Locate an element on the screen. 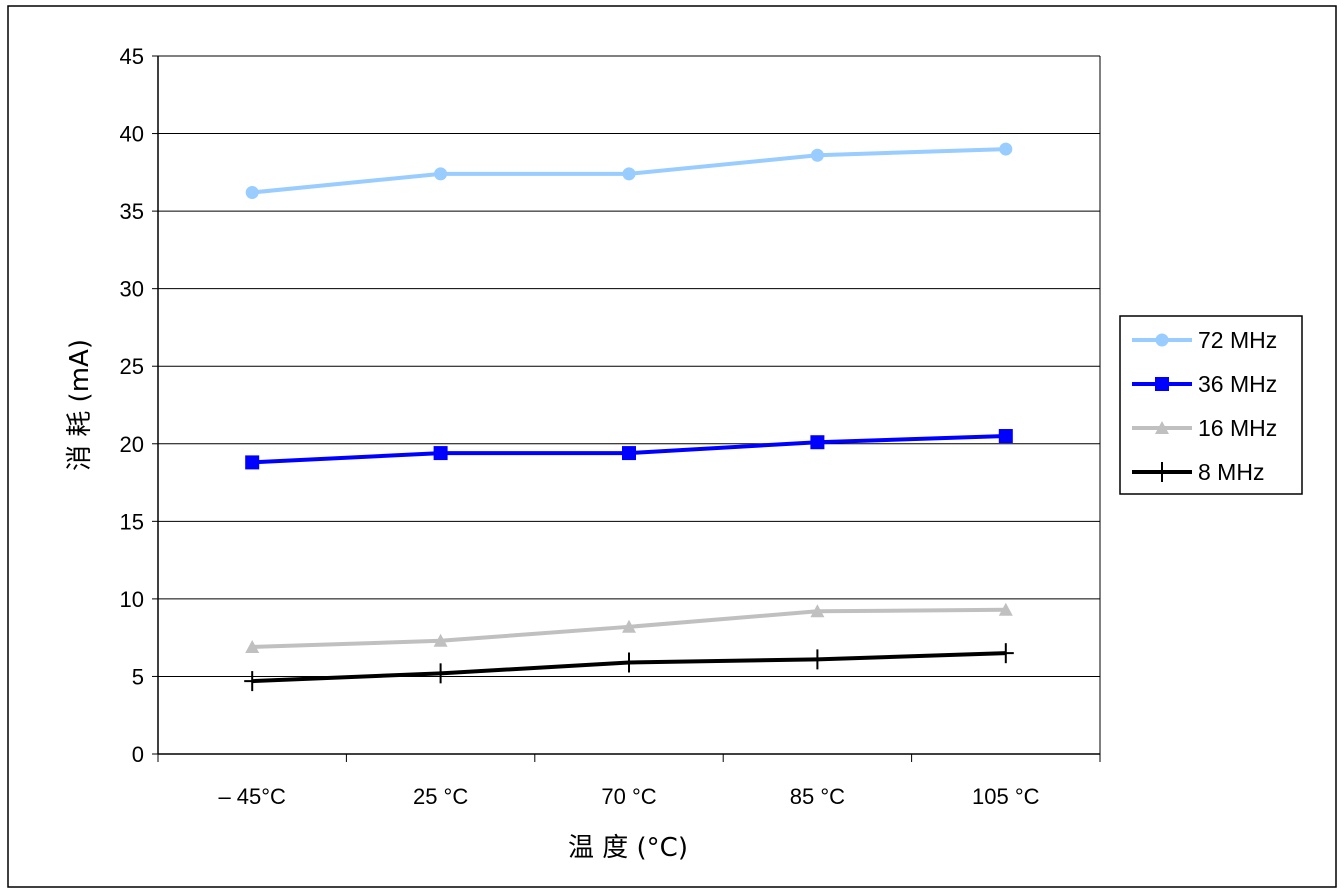  series-36-mhz is located at coordinates (629, 449).